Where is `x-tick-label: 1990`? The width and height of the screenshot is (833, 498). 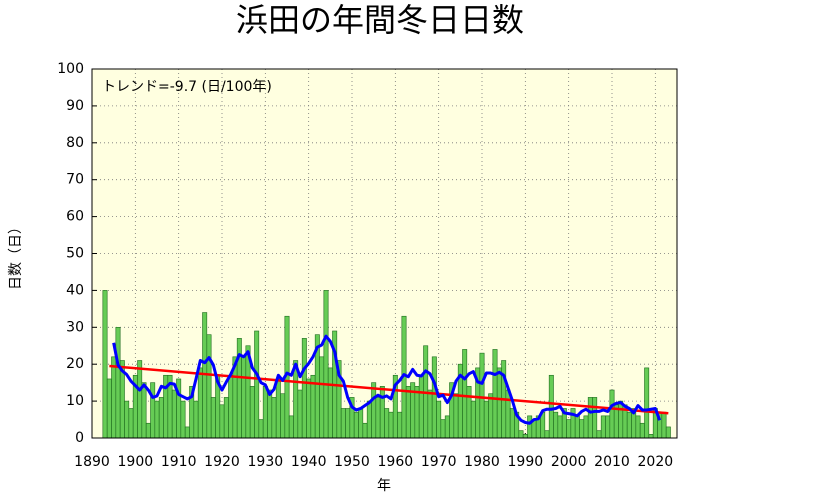 x-tick-label: 1990 is located at coordinates (526, 462).